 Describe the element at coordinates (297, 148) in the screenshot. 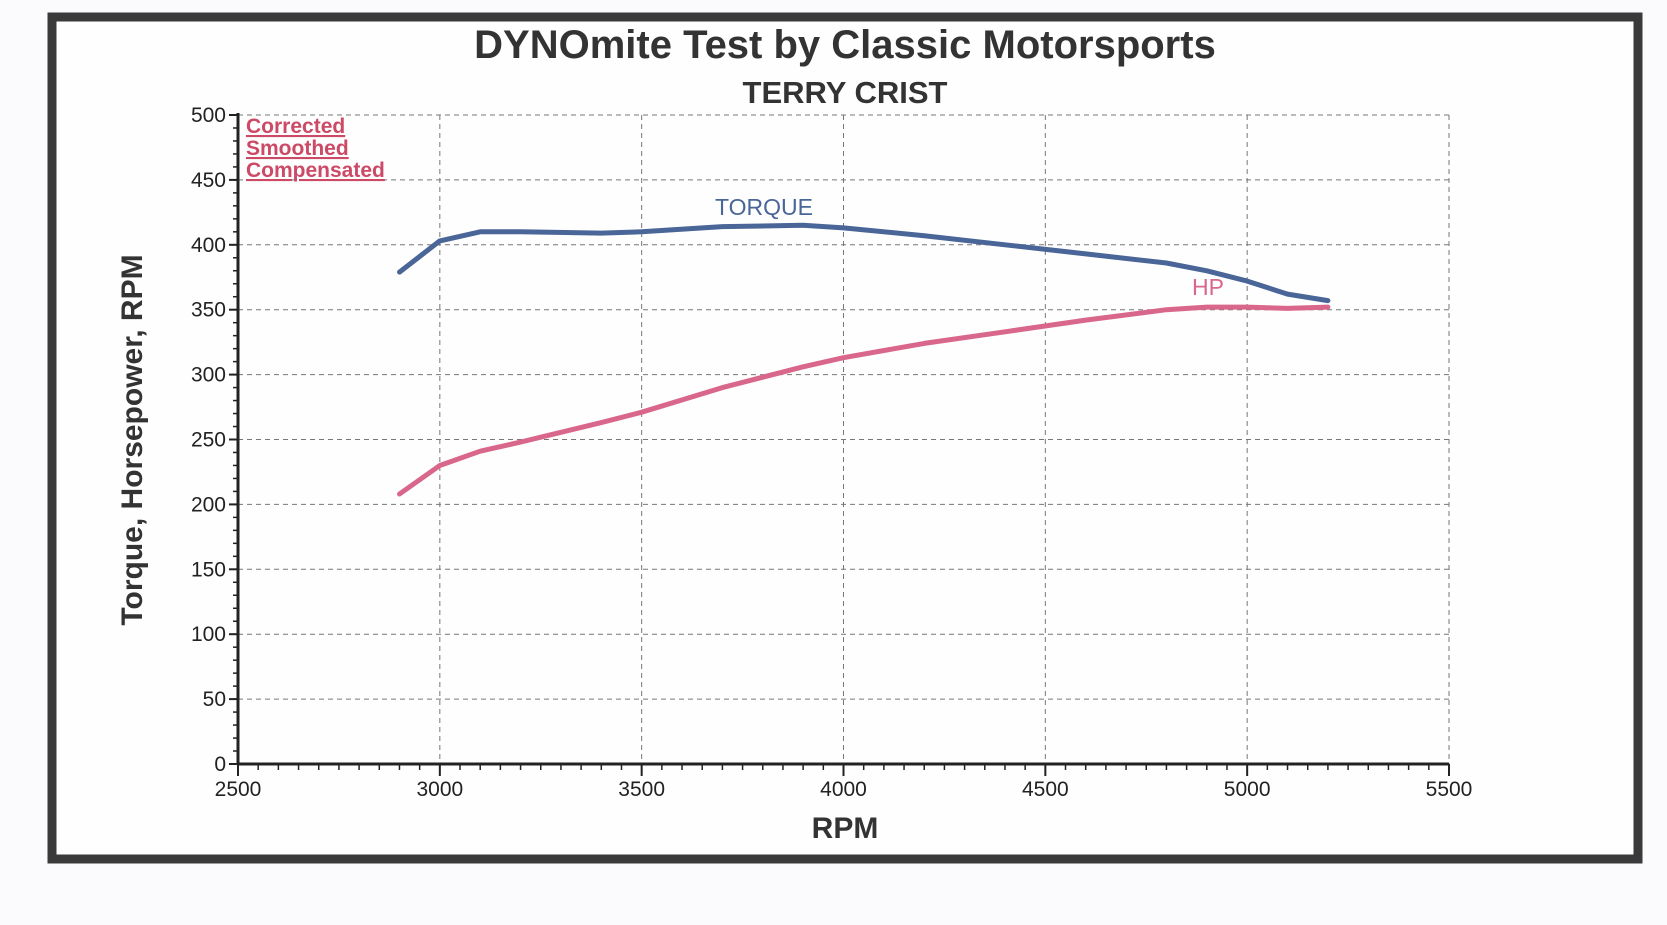

I see `note-smoothed: Smoothed` at that location.